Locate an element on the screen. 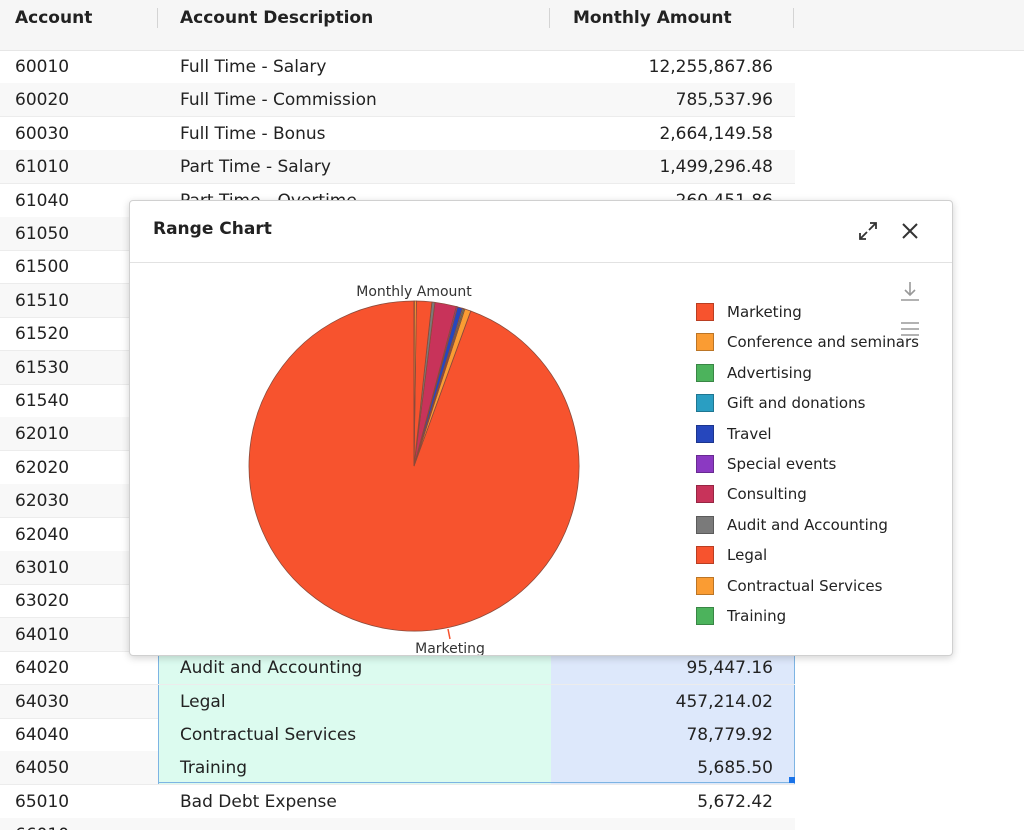  legend-label: Travel is located at coordinates (749, 433).